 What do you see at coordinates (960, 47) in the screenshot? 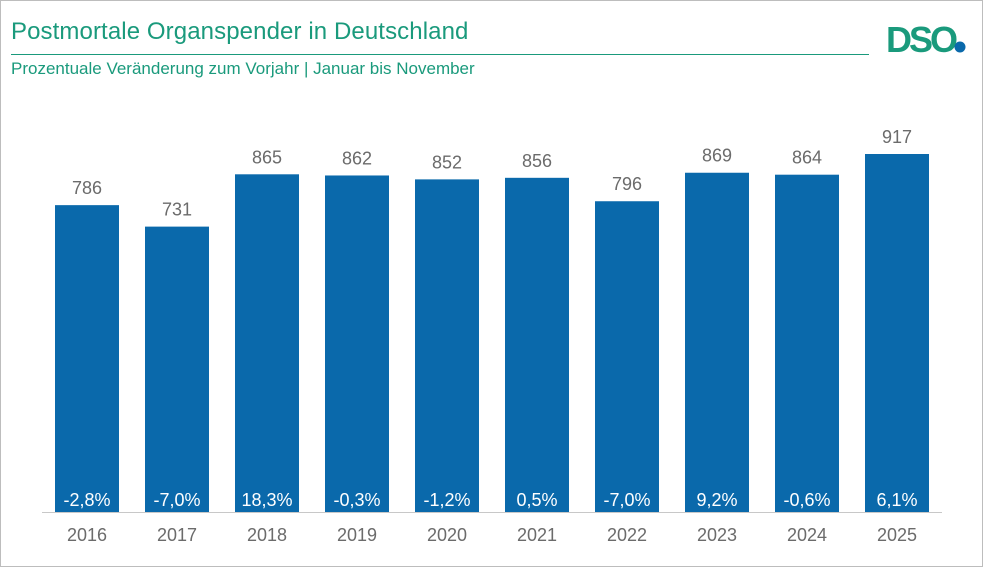
I see `logo-dot` at bounding box center [960, 47].